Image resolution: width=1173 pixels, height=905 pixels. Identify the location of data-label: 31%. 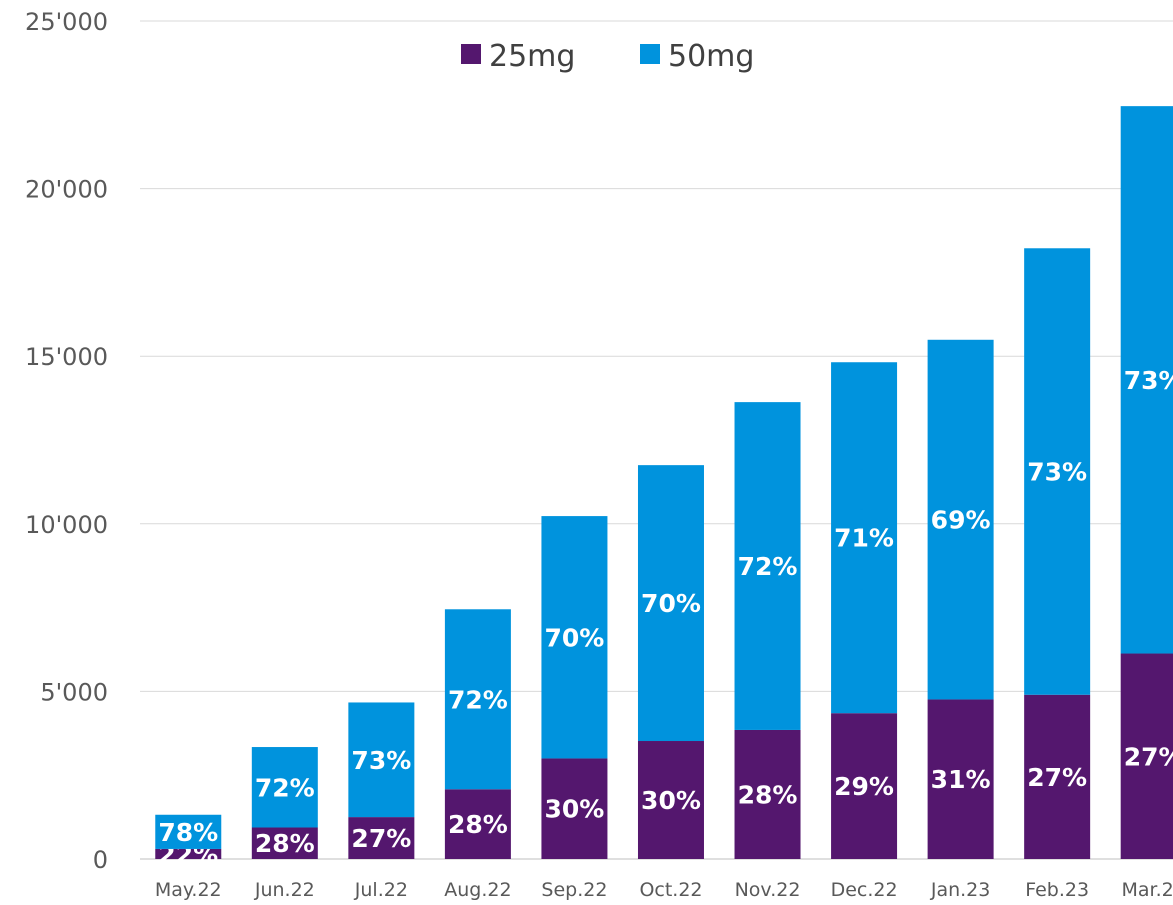
(961, 779).